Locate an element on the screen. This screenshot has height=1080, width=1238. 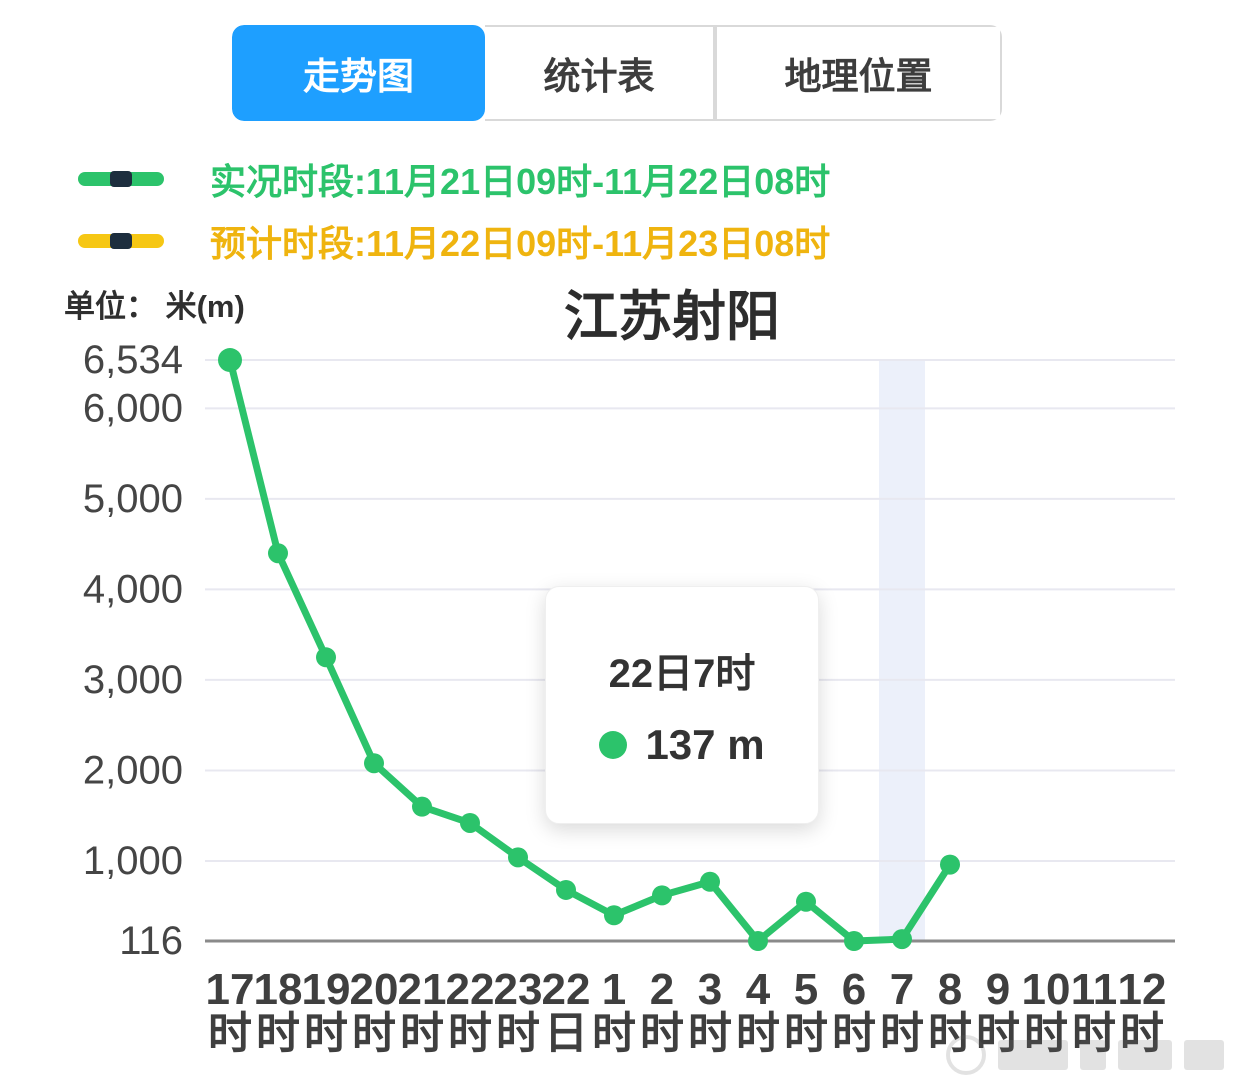
tab-statistics-table: 统计表 is located at coordinates (600, 73).